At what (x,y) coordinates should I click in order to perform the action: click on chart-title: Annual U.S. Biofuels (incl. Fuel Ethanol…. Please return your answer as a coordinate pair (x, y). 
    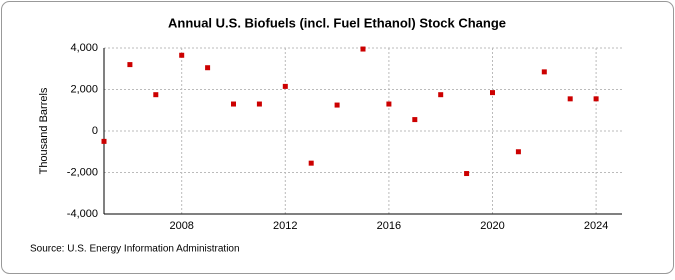
    Looking at the image, I should click on (337, 22).